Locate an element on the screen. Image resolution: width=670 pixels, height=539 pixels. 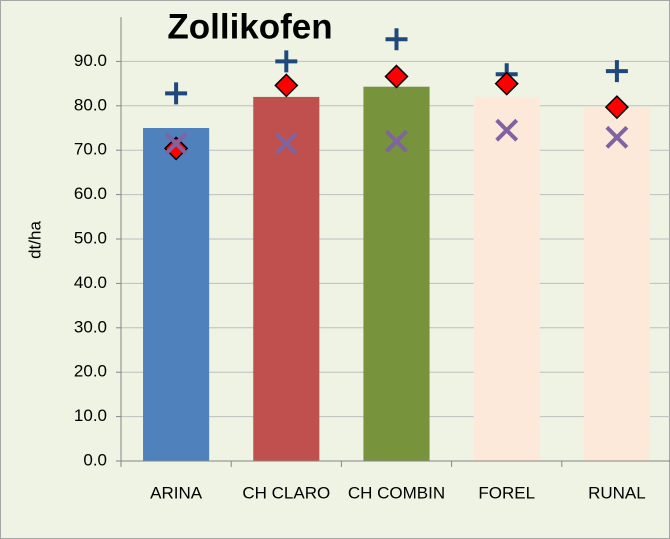
y-tick-label: 70.0 is located at coordinates (90, 149).